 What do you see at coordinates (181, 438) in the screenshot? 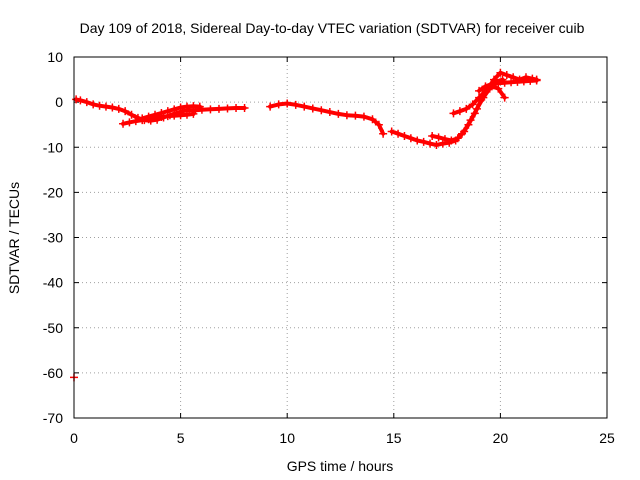
I see `x-tick-label: 5` at bounding box center [181, 438].